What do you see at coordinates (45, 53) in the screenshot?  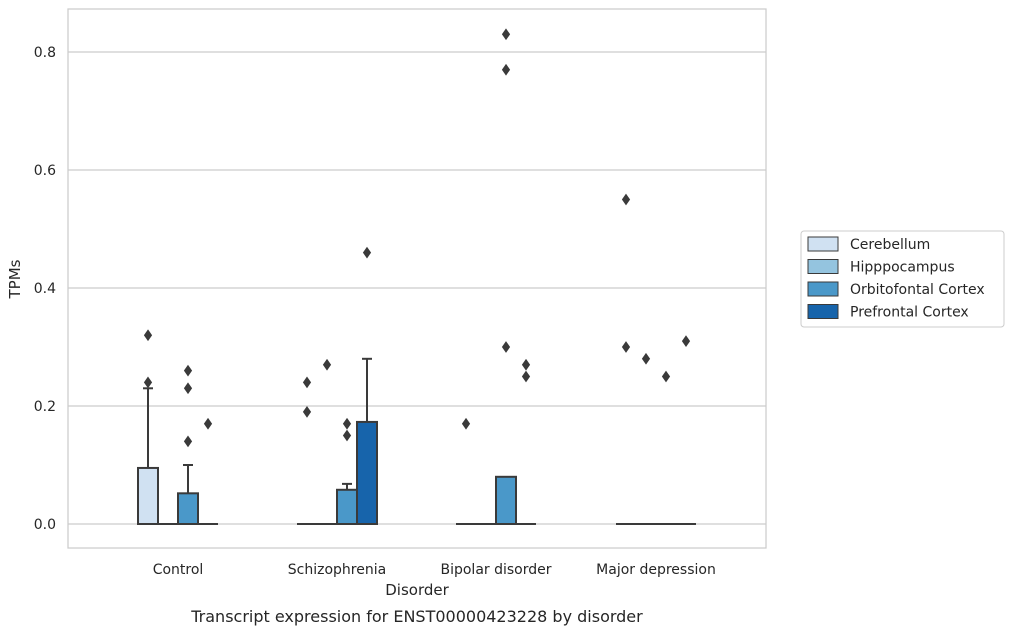 I see `y-tick-label: 0.8` at bounding box center [45, 53].